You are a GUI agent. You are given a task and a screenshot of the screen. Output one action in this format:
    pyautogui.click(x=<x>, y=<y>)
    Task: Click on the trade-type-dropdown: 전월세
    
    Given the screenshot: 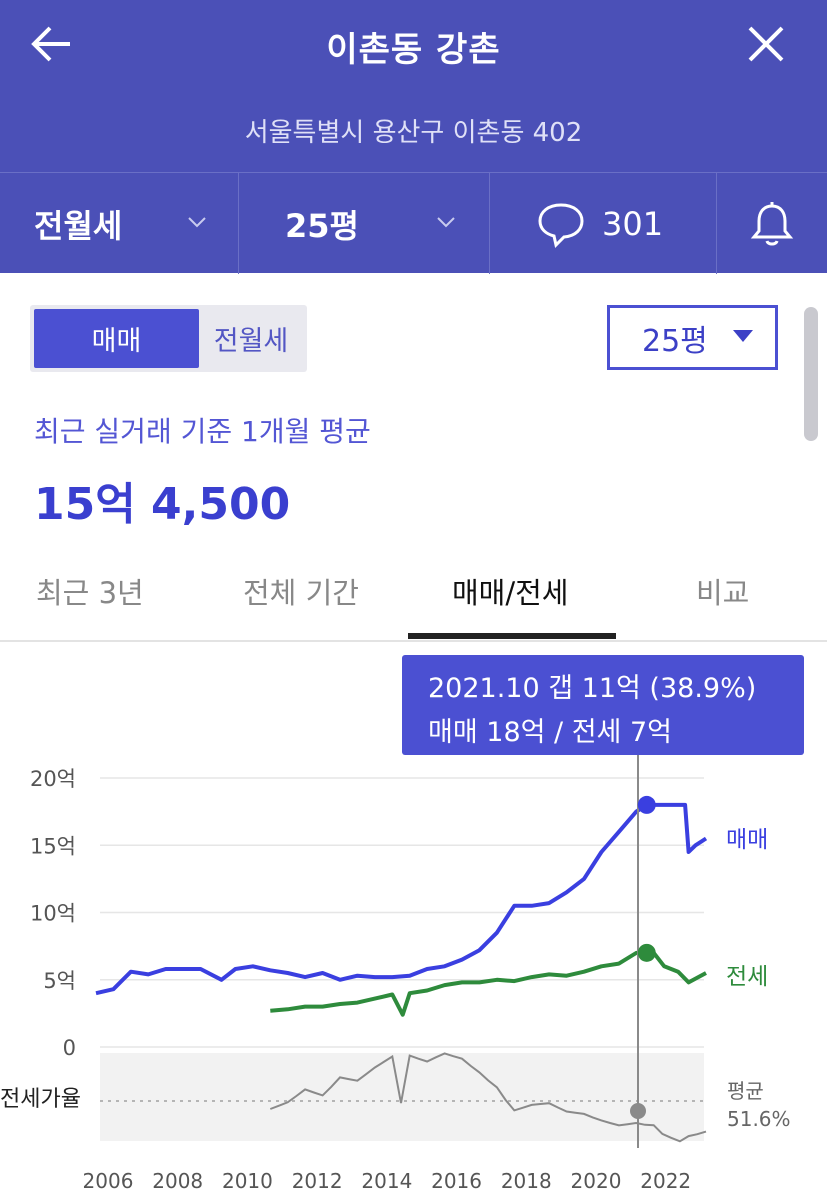 What is the action you would take?
    pyautogui.click(x=119, y=223)
    